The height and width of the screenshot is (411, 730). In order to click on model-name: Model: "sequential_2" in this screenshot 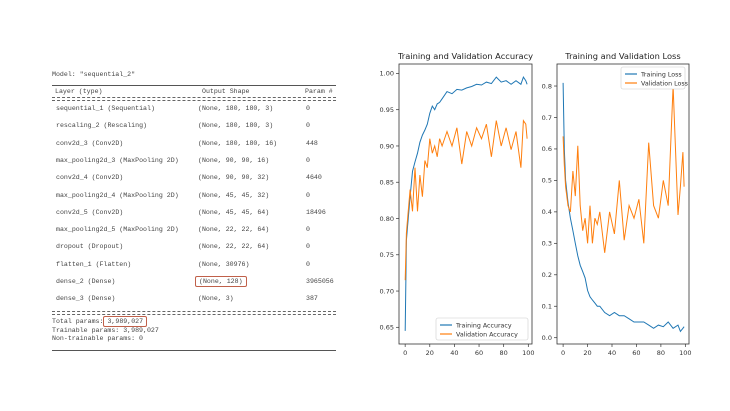, I will do `click(94, 74)`.